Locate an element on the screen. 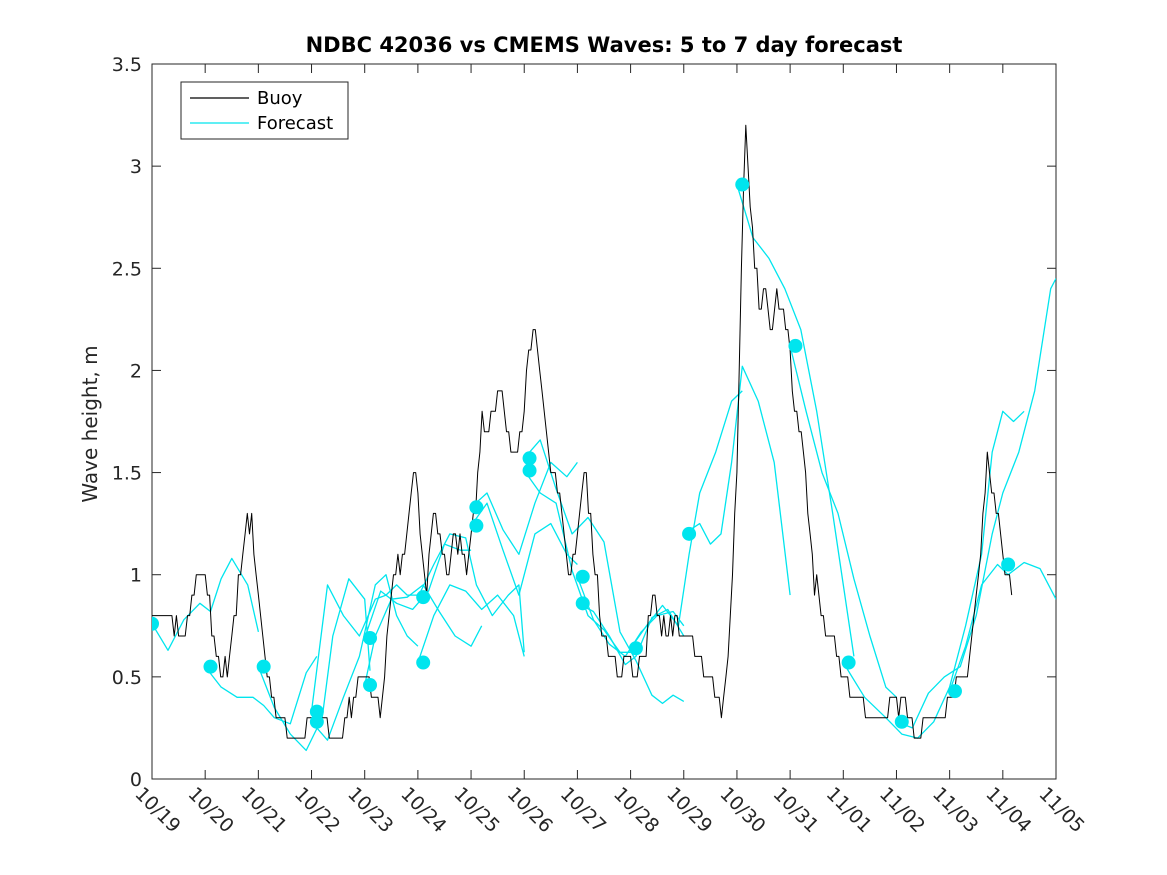  y-tick-label: 3.5 is located at coordinates (127, 65).